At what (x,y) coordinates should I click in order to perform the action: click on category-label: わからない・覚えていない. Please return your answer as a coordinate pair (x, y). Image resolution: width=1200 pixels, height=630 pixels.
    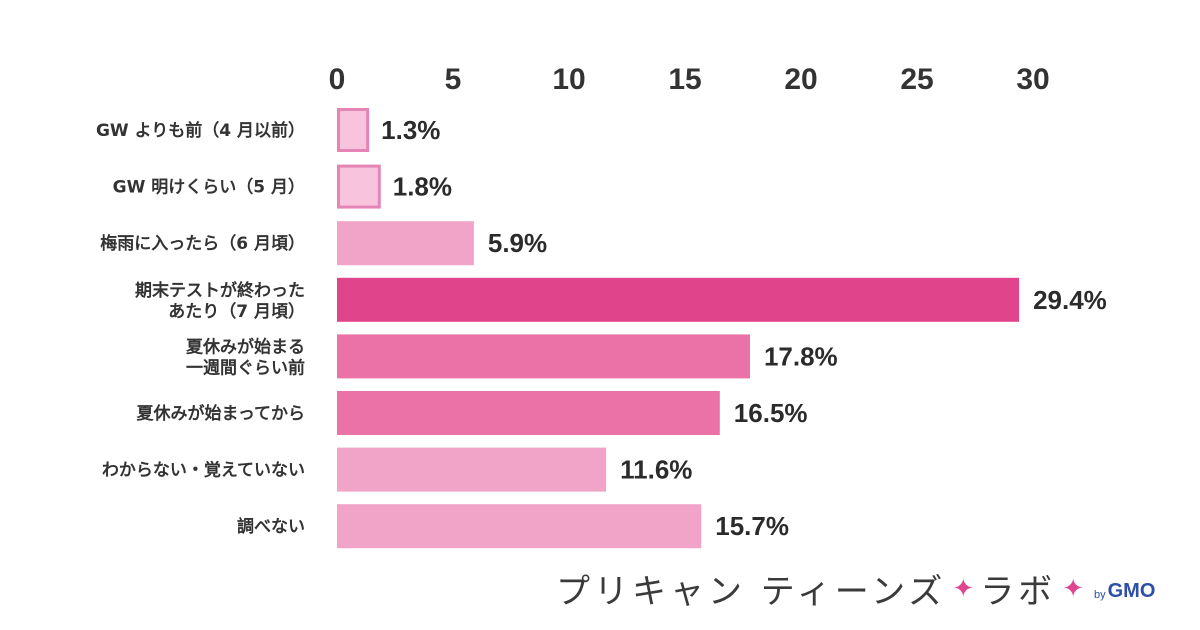
    Looking at the image, I should click on (203, 470).